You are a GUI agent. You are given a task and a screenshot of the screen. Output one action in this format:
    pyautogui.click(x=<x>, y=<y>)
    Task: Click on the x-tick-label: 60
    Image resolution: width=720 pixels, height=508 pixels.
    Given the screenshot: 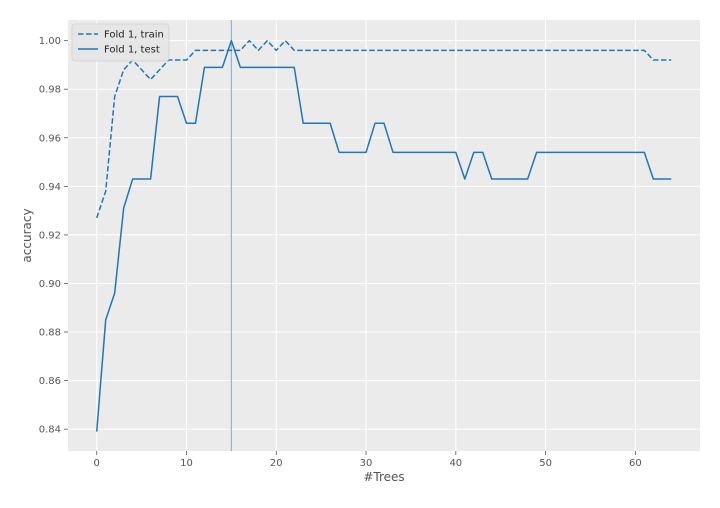 What is the action you would take?
    pyautogui.click(x=635, y=463)
    